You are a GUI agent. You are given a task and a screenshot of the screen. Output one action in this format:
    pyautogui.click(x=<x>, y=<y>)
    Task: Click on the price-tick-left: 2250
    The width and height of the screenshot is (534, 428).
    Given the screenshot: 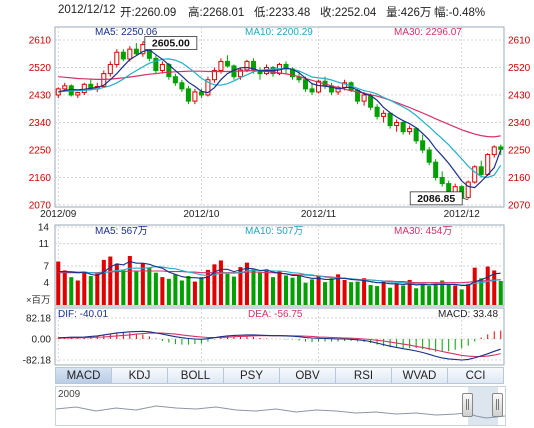 What is the action you would take?
    pyautogui.click(x=40, y=151)
    